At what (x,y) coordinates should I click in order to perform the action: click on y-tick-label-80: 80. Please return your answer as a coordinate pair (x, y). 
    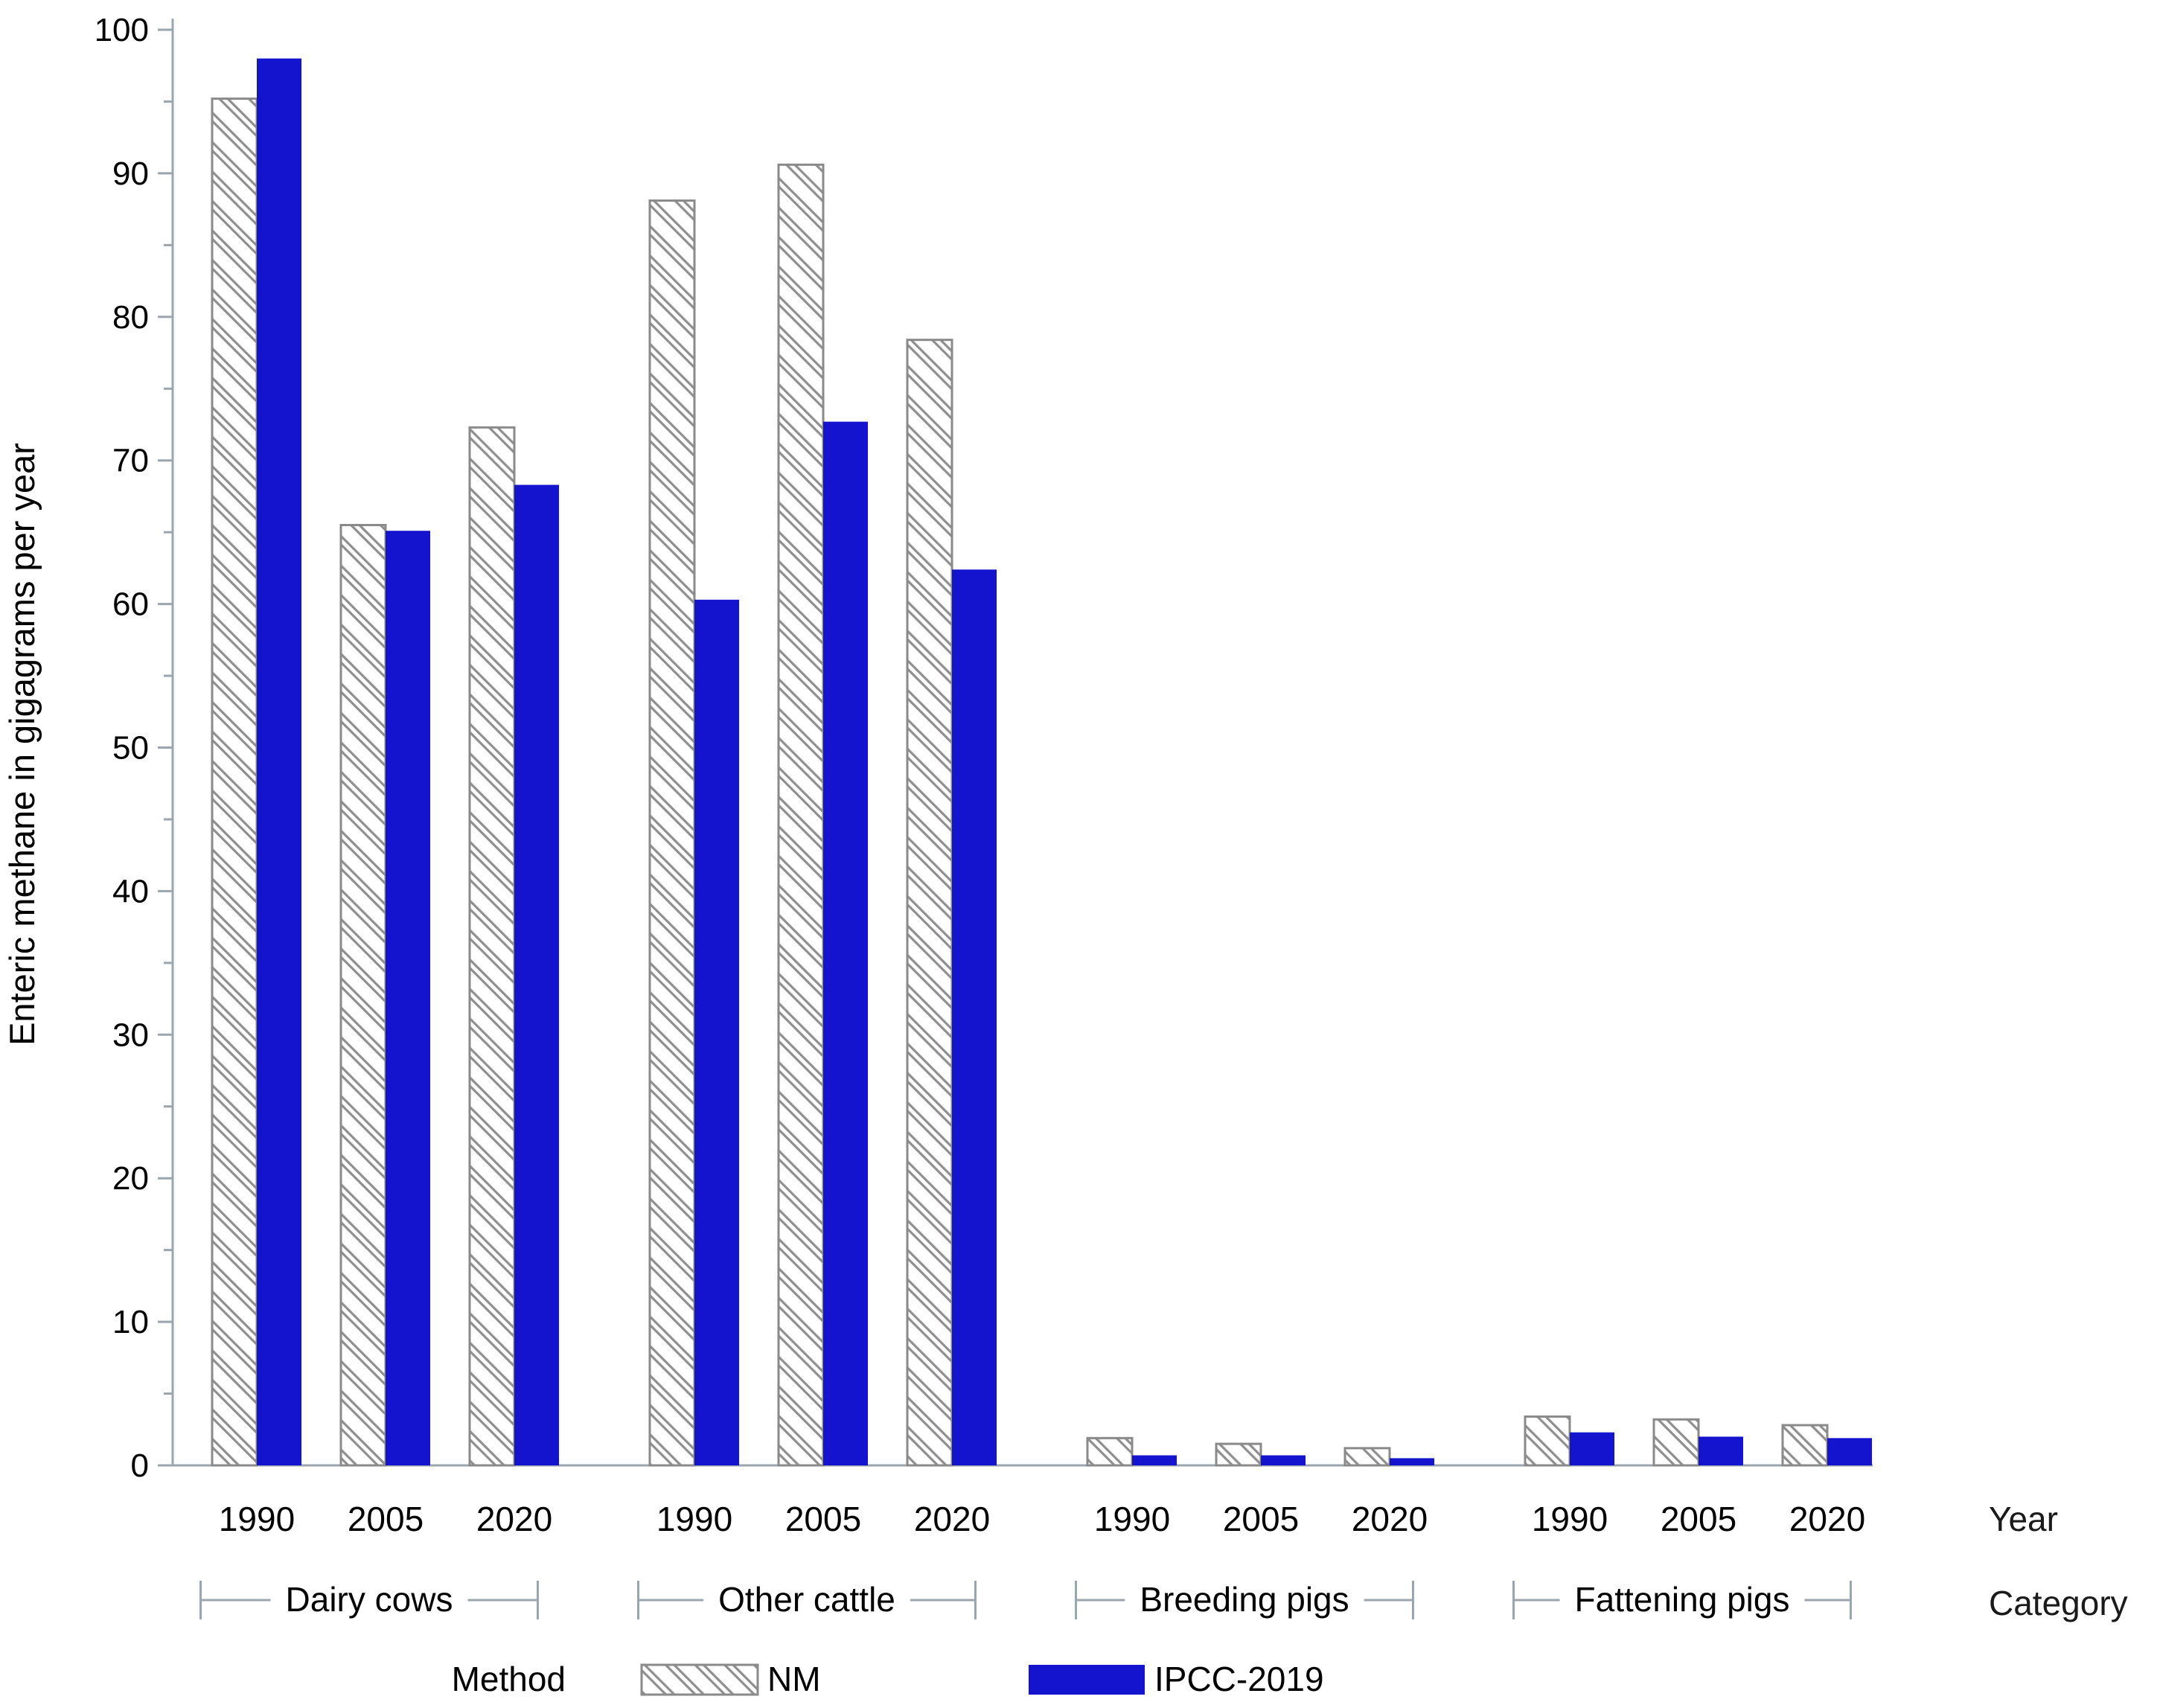
    Looking at the image, I should click on (131, 317).